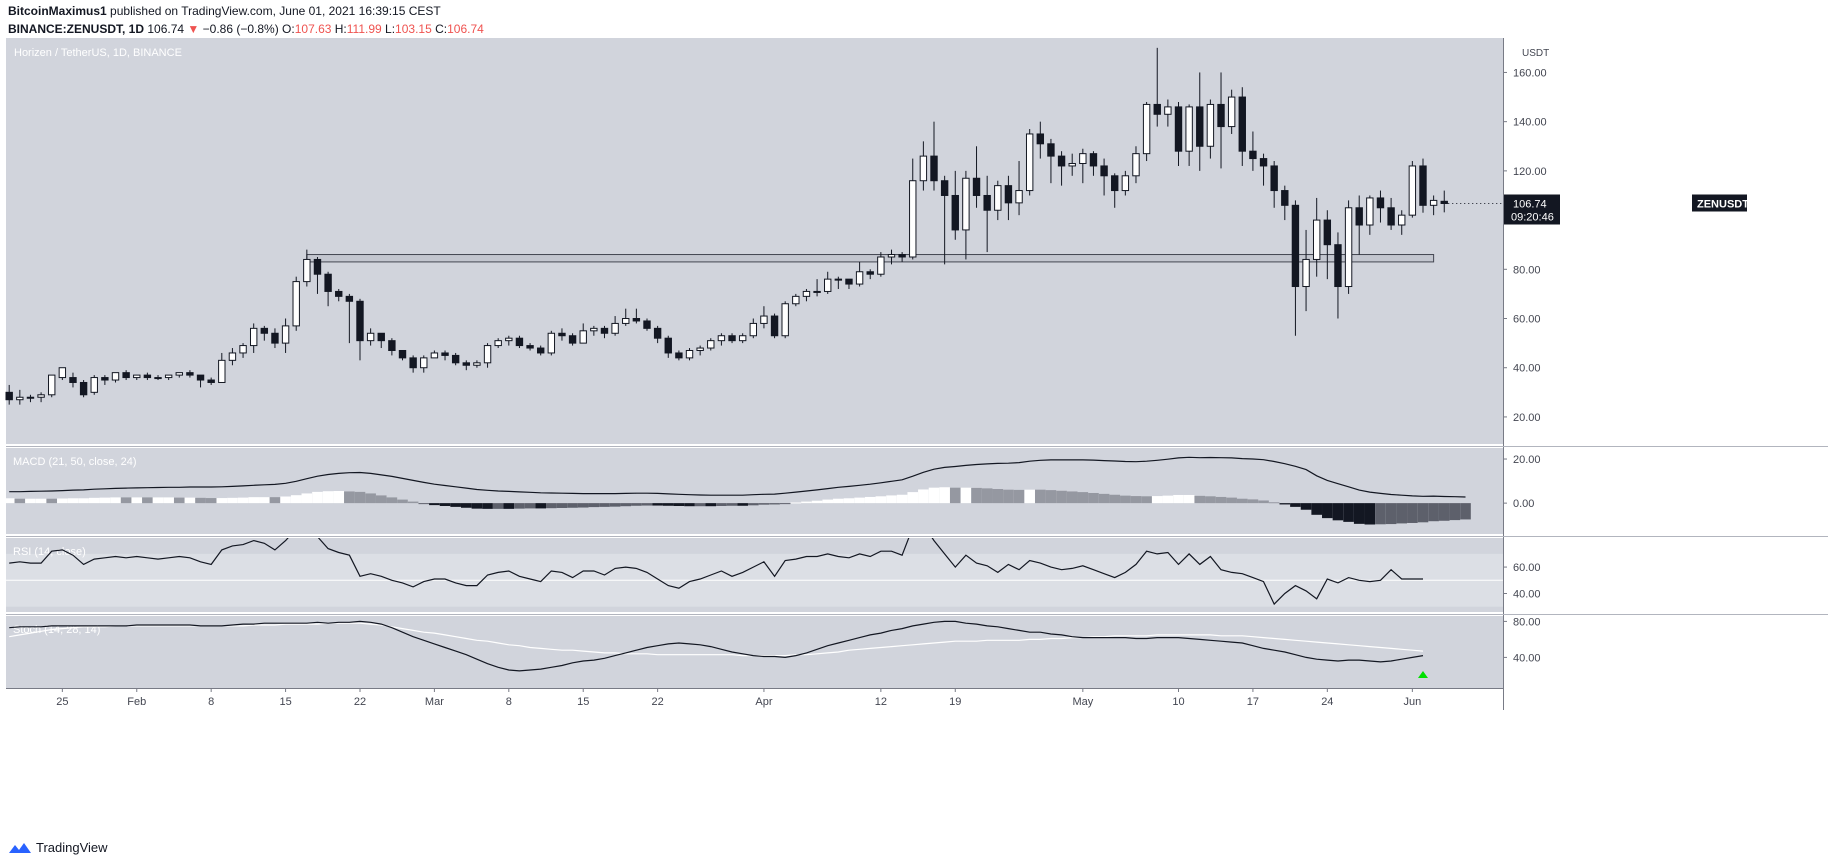  What do you see at coordinates (72, 847) in the screenshot?
I see `footer-brand-label: TradingView` at bounding box center [72, 847].